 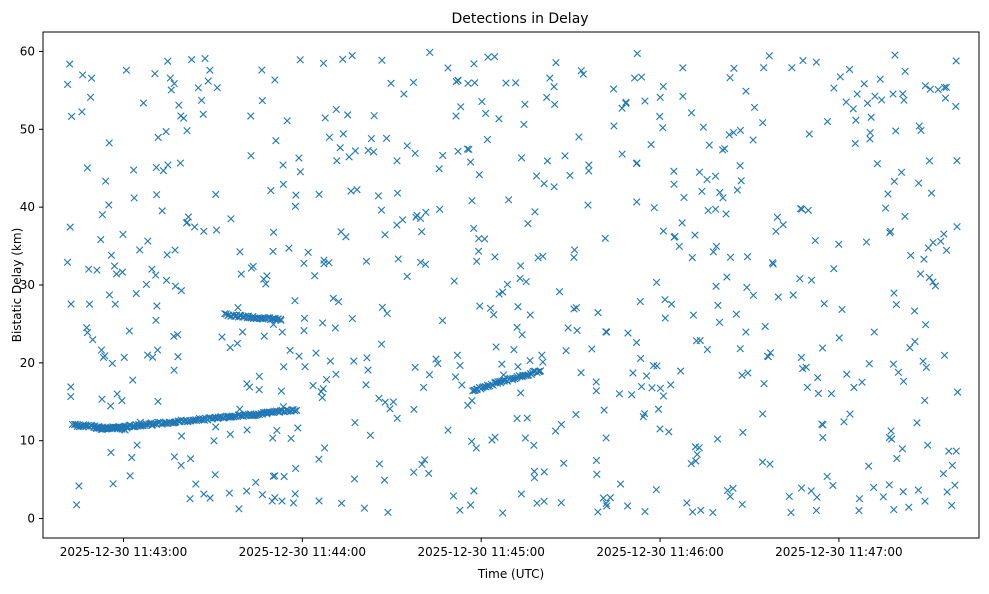 What do you see at coordinates (480, 552) in the screenshot?
I see `x-tick-label: 2025-12-30 11:45:00` at bounding box center [480, 552].